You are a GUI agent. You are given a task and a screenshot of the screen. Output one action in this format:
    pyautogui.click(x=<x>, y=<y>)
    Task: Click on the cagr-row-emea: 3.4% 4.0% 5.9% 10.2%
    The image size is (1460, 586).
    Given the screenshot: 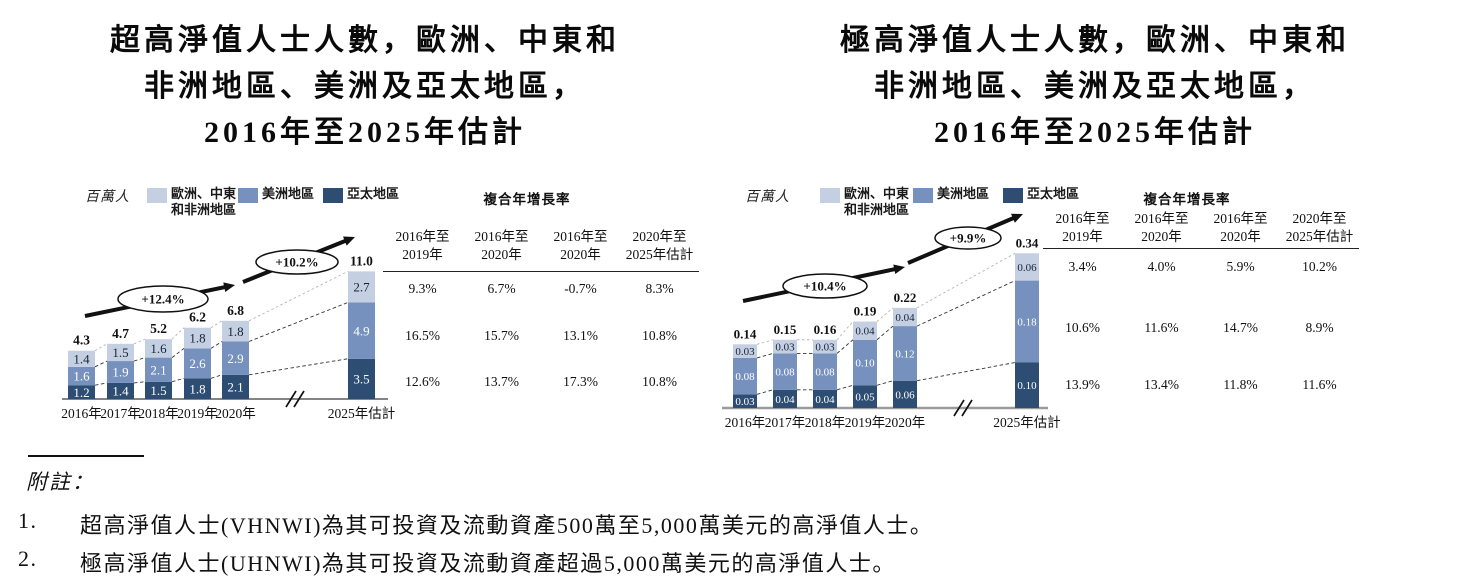 What is the action you would take?
    pyautogui.click(x=1202, y=266)
    